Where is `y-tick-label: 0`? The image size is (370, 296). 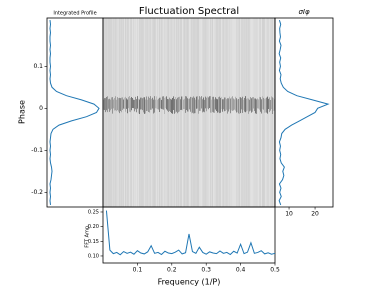
y-tick-label: 0 is located at coordinates (41, 108).